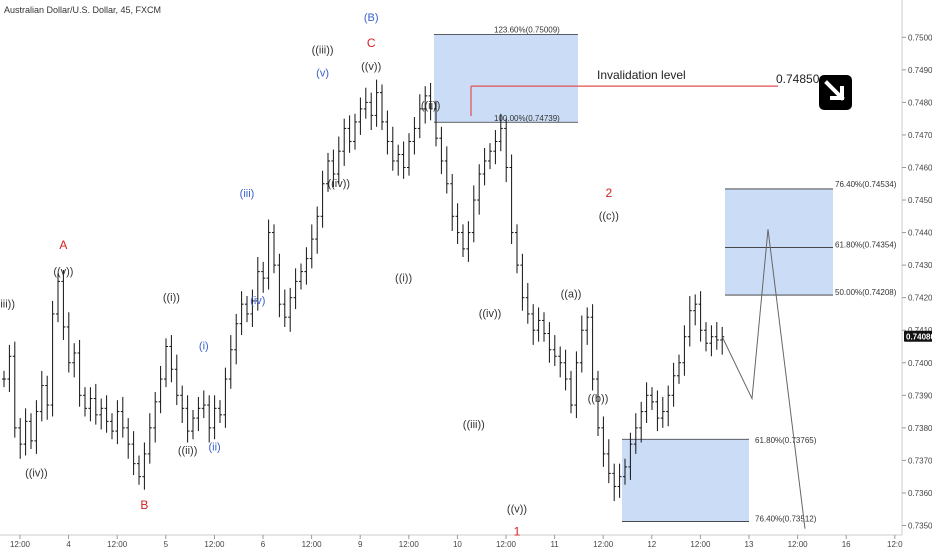 This screenshot has height=550, width=932. I want to click on x-tick-label: 10, so click(457, 544).